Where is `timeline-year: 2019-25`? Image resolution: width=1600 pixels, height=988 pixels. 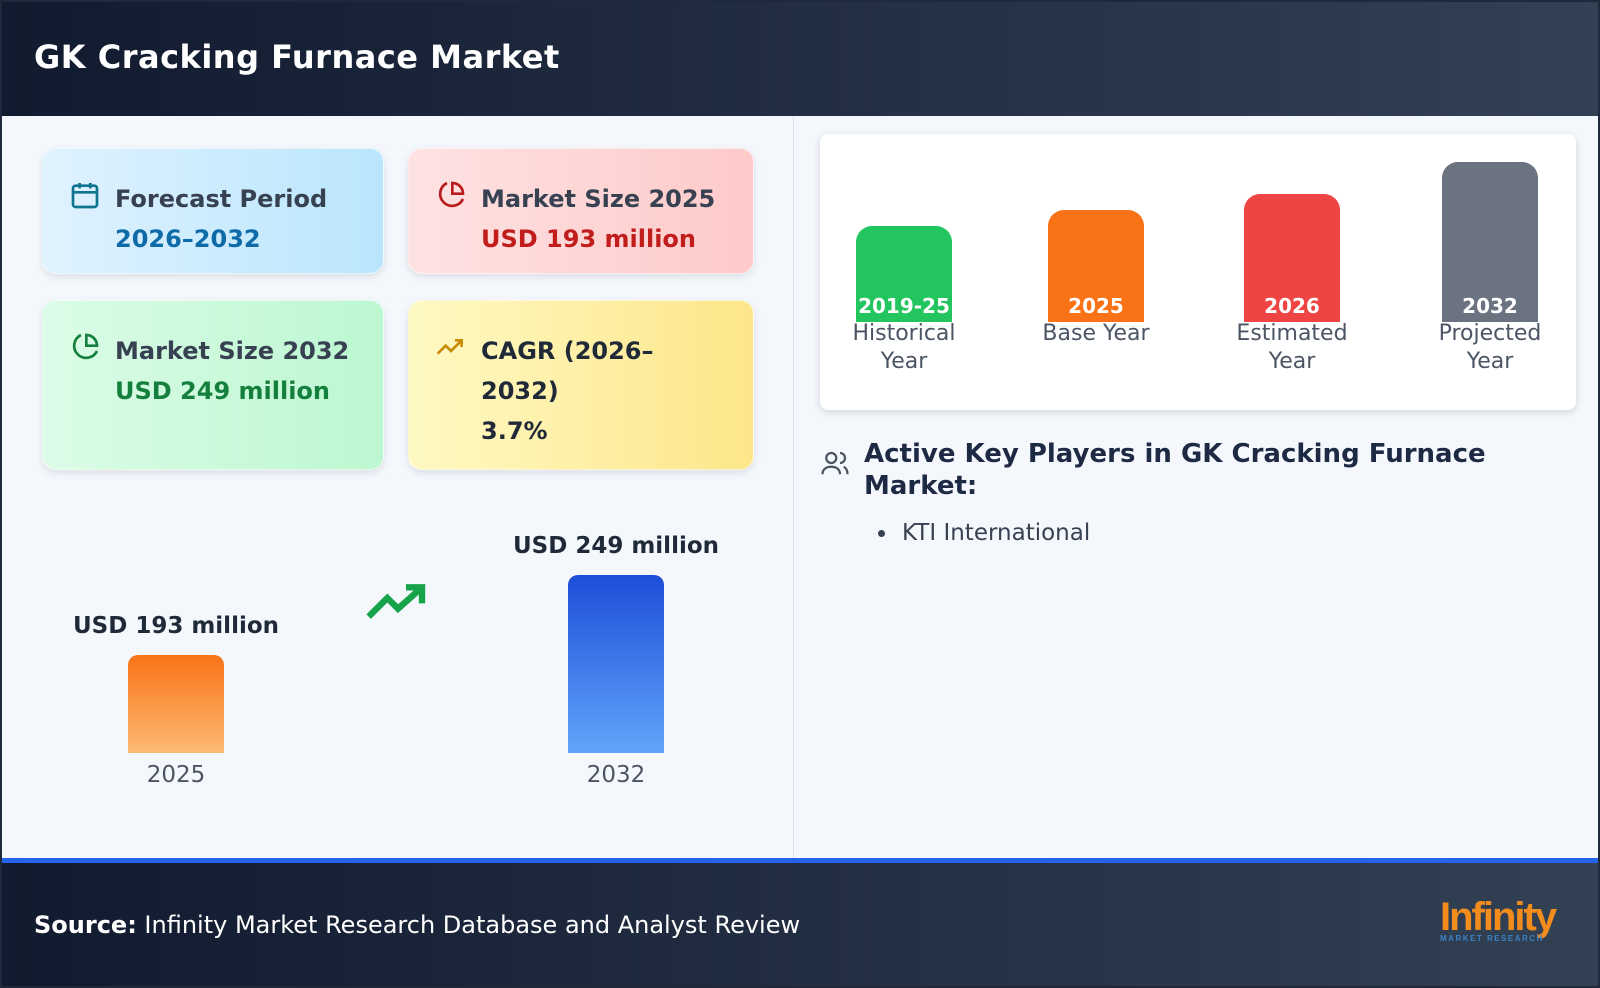
timeline-year: 2019-25 is located at coordinates (904, 306).